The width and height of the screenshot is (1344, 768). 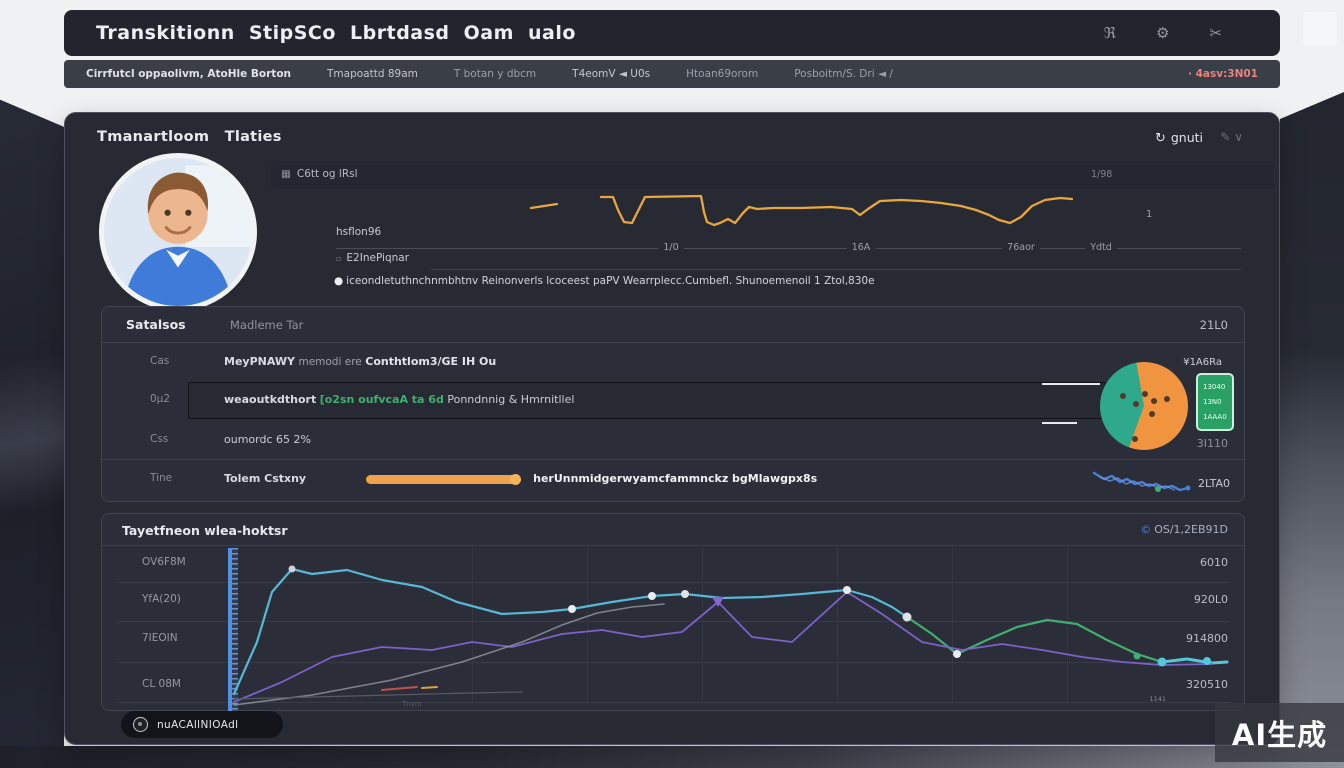 What do you see at coordinates (1101, 247) in the screenshot?
I see `axis-tick-4: Ydtd` at bounding box center [1101, 247].